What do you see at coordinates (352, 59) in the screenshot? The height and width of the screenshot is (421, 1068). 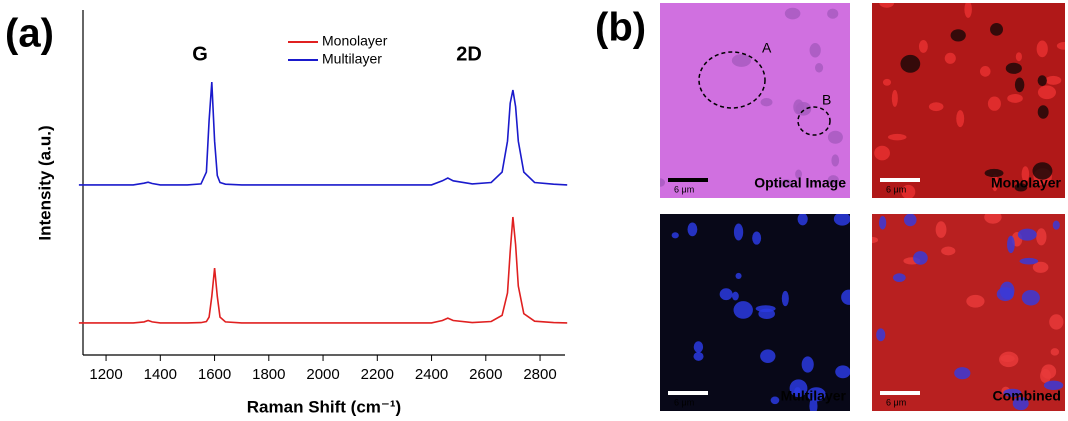 I see `legend-label: Multilayer` at bounding box center [352, 59].